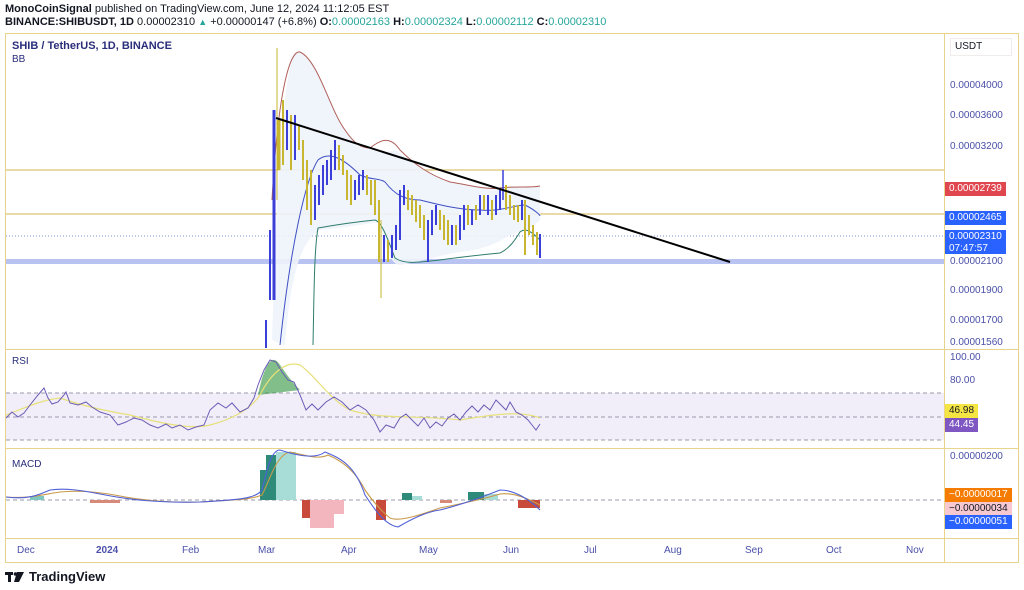 This screenshot has width=1024, height=590. Describe the element at coordinates (267, 550) in the screenshot. I see `time-tick: Mar` at that location.